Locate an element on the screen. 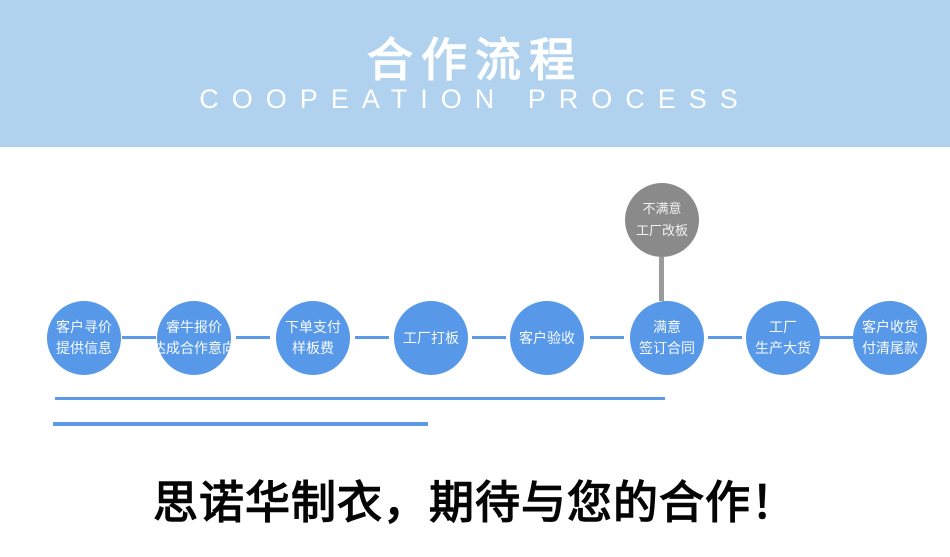 The width and height of the screenshot is (950, 557). flow-node-order-payment: 下单支付 样板费 is located at coordinates (313, 338).